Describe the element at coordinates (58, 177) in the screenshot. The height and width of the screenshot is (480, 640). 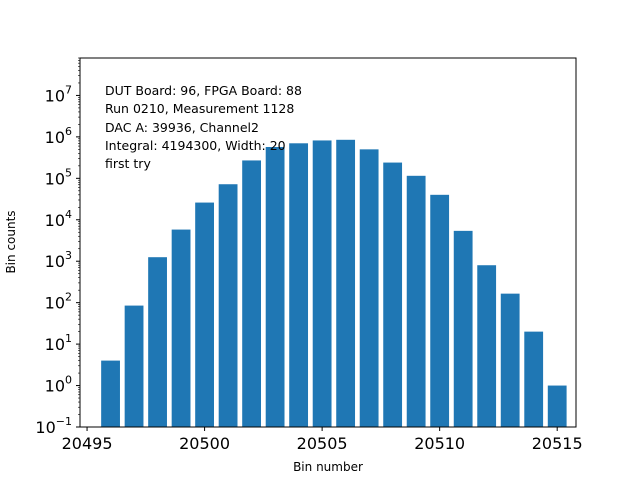
I see `y-tick-label: 10⁵` at that location.